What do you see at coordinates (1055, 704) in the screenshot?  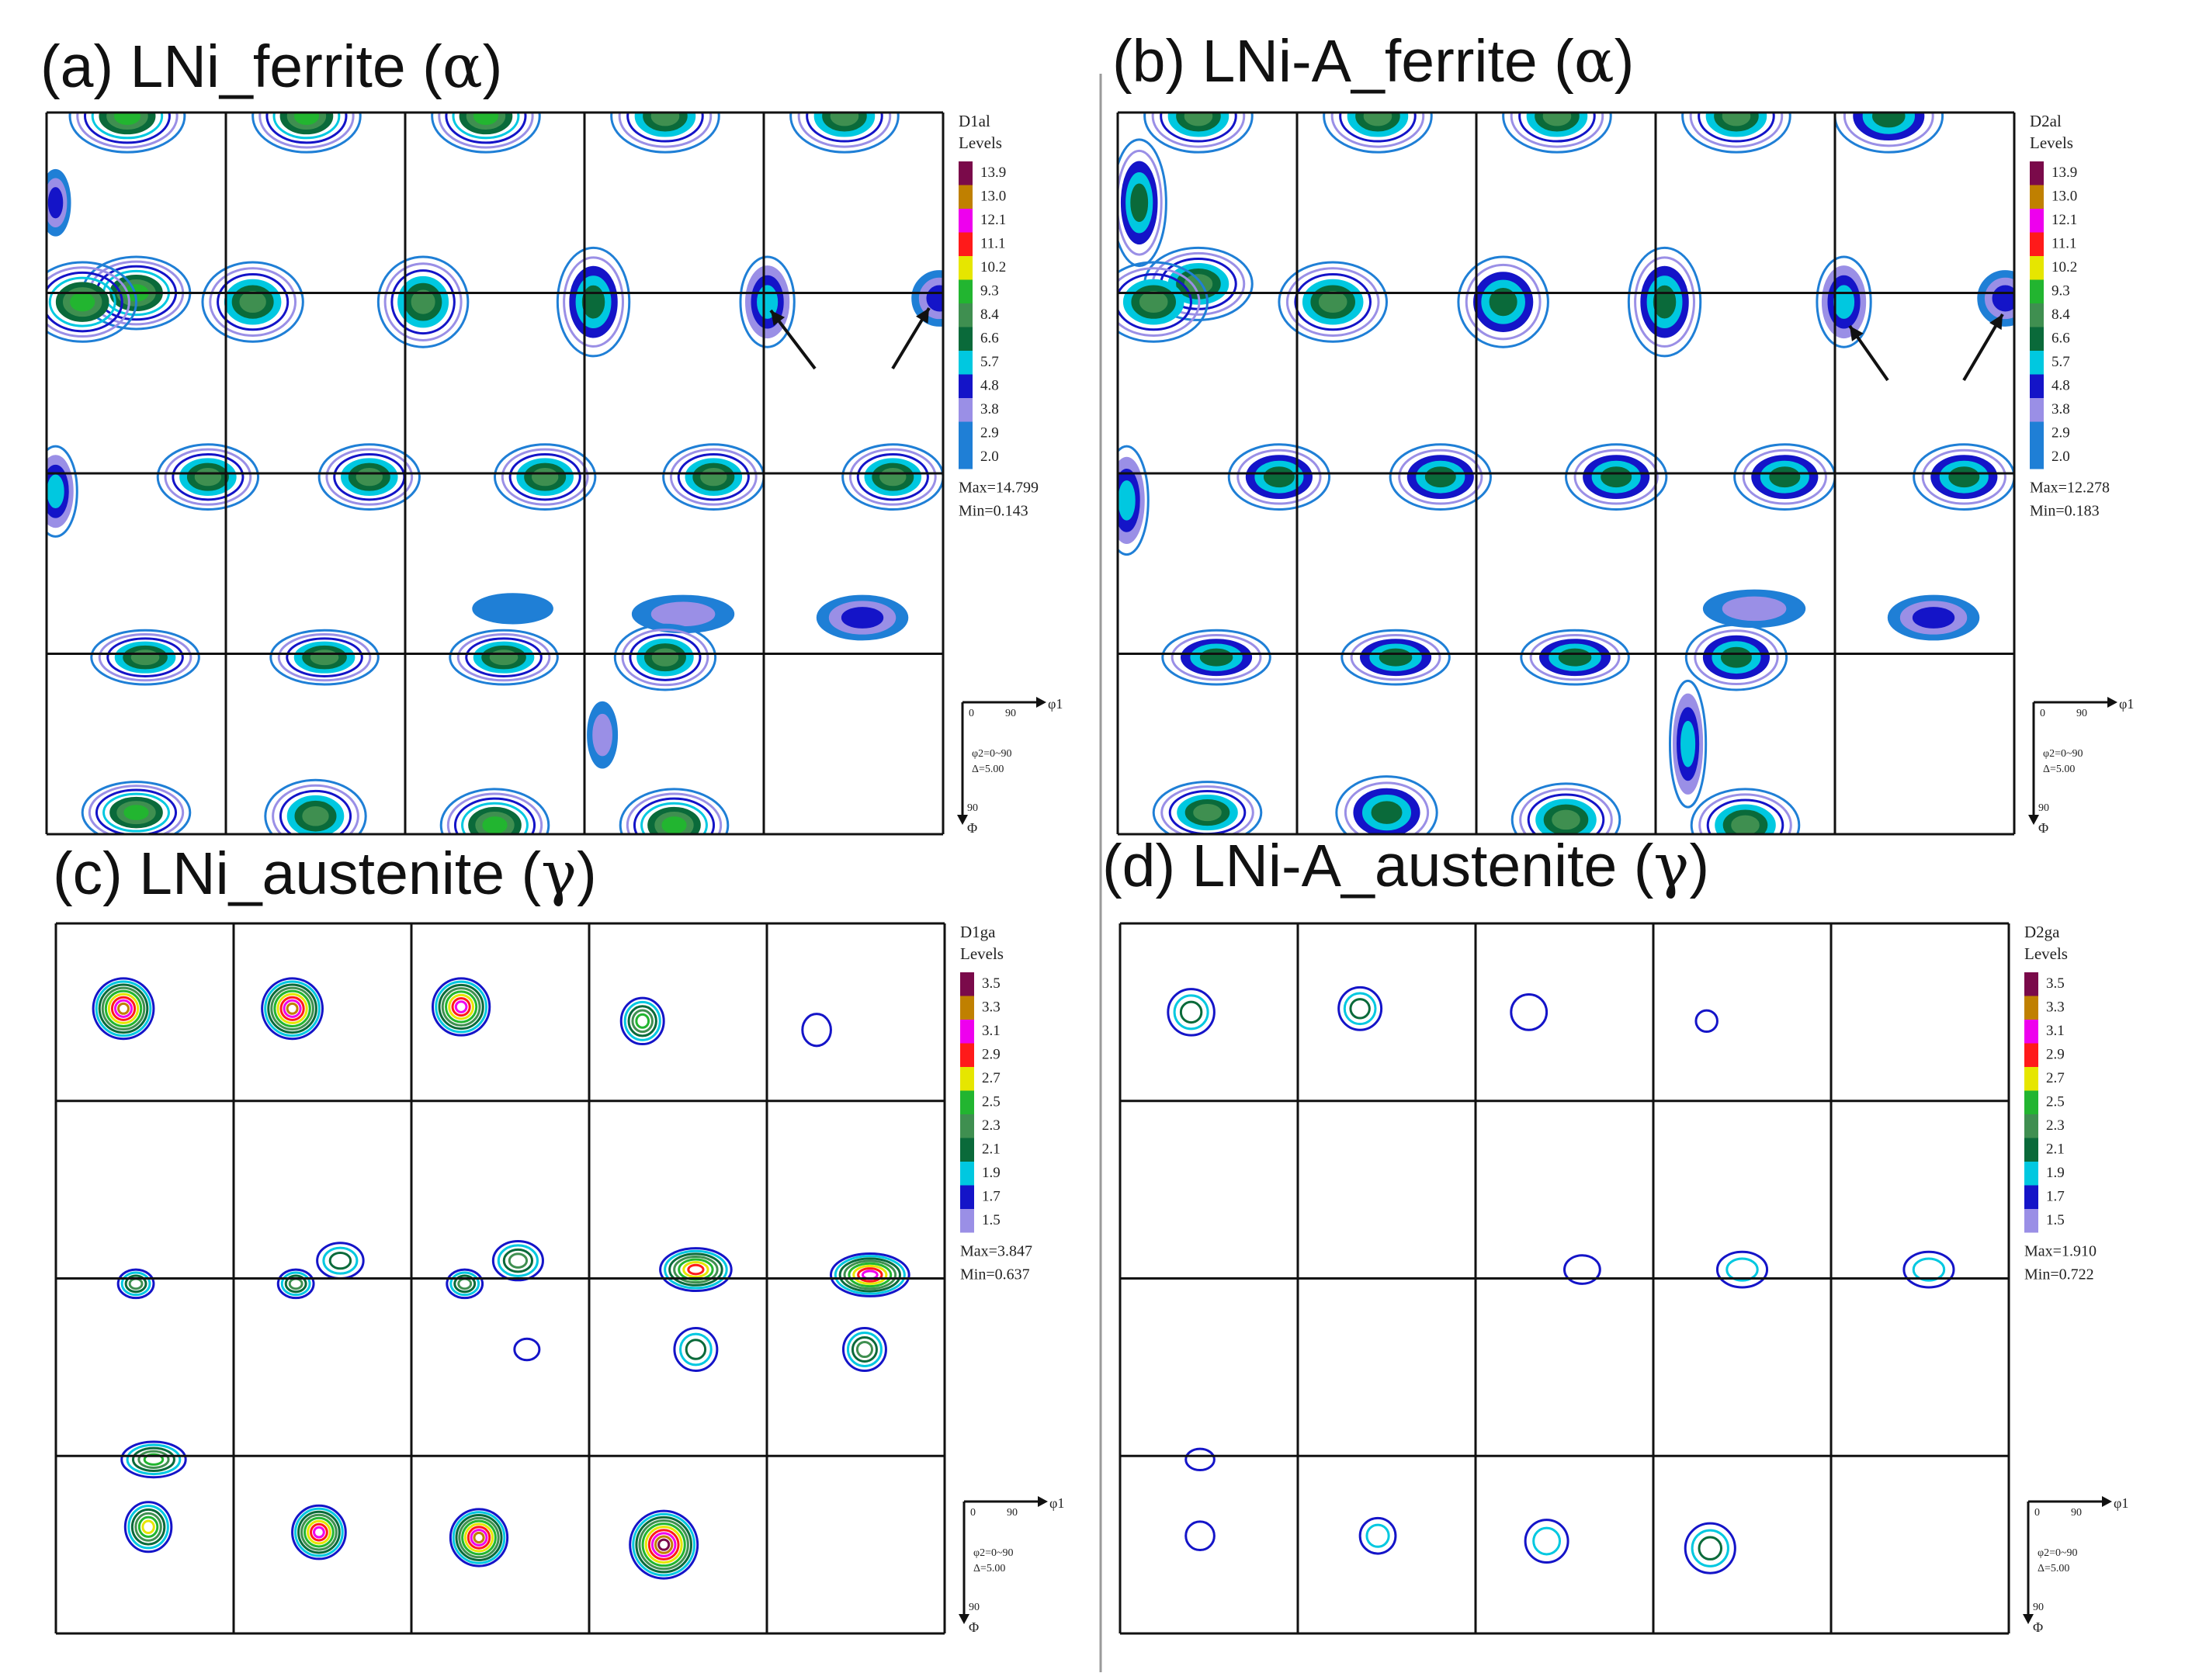 I see `axis-key-phi1-label: φ1` at bounding box center [1055, 704].